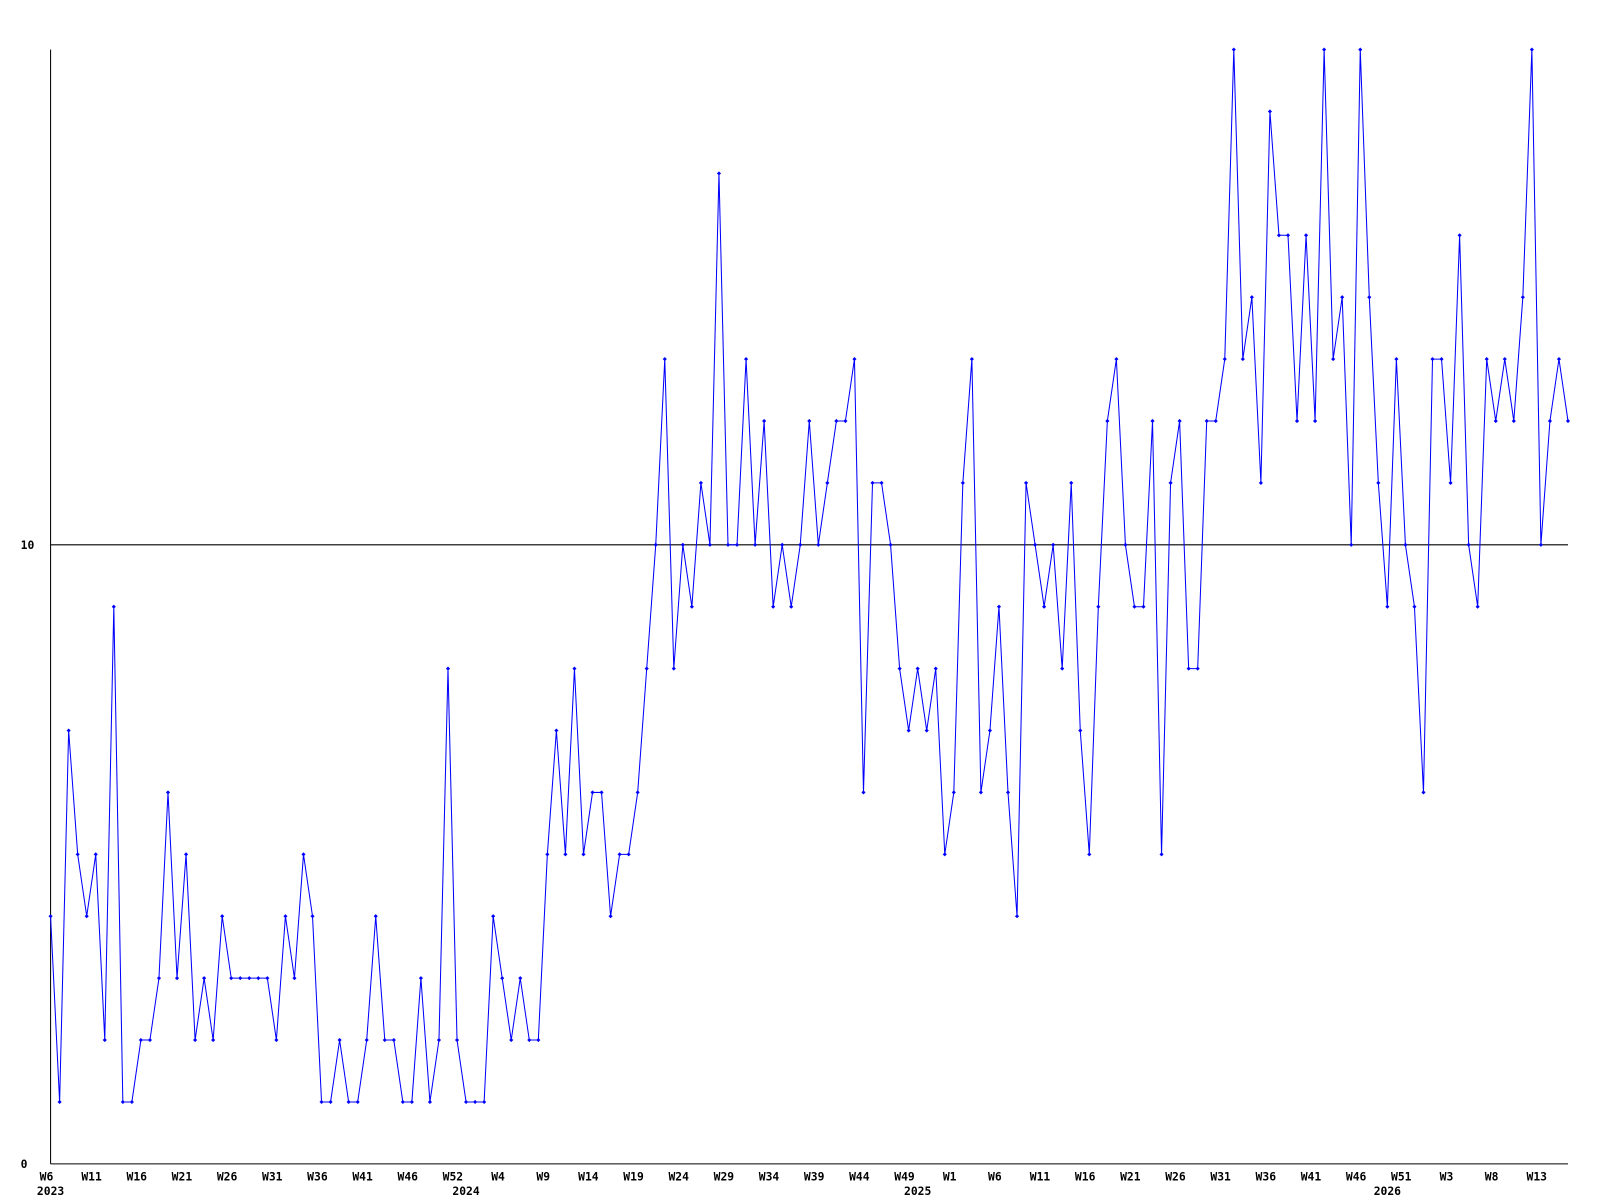 Image resolution: width=1600 pixels, height=1200 pixels. What do you see at coordinates (453, 1176) in the screenshot?
I see `x-tick-label: W52` at bounding box center [453, 1176].